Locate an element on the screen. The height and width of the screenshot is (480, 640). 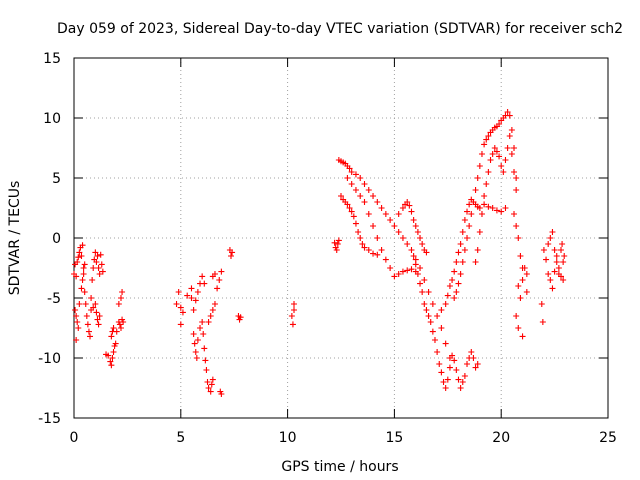
x-tick-label: 15 is located at coordinates (394, 438).